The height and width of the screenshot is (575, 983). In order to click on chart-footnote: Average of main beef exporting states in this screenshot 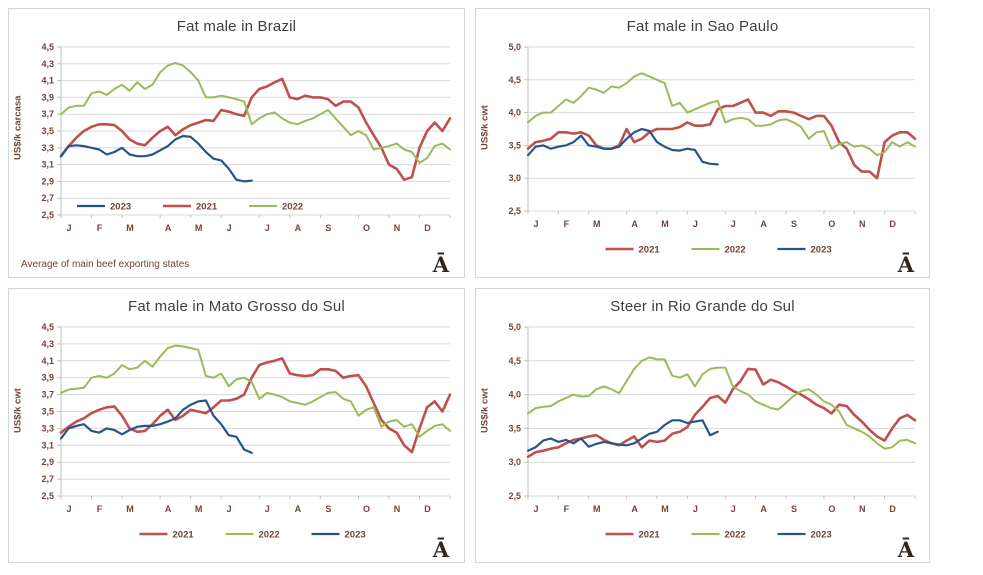, I will do `click(105, 264)`.